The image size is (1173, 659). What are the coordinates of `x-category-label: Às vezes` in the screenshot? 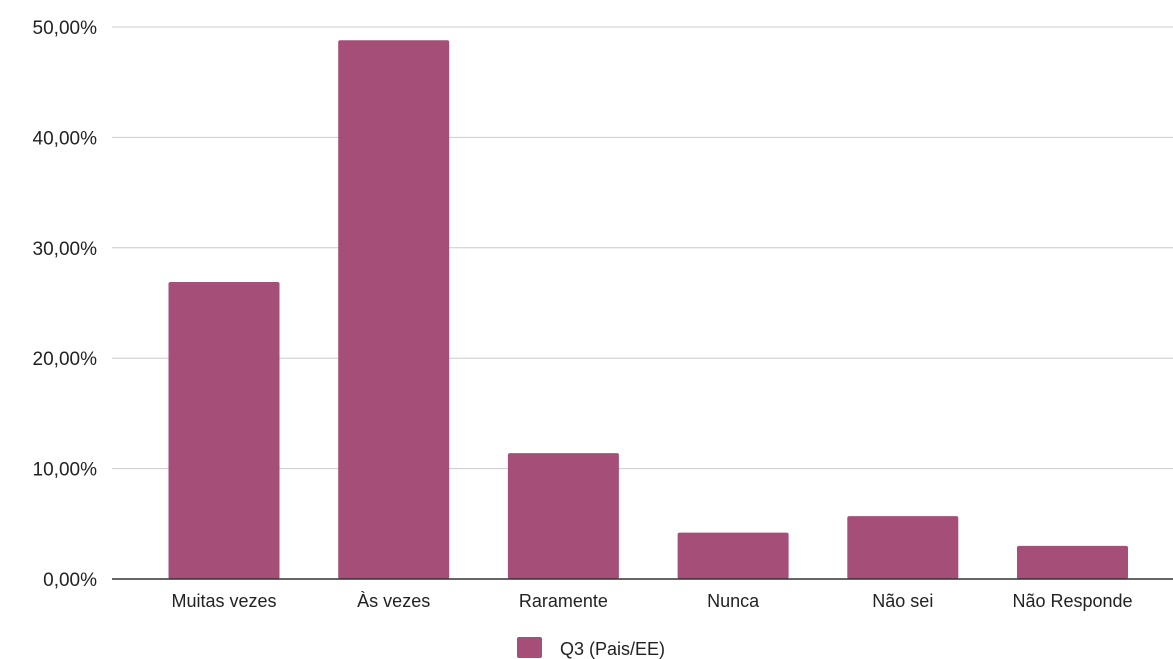 It's located at (393, 601).